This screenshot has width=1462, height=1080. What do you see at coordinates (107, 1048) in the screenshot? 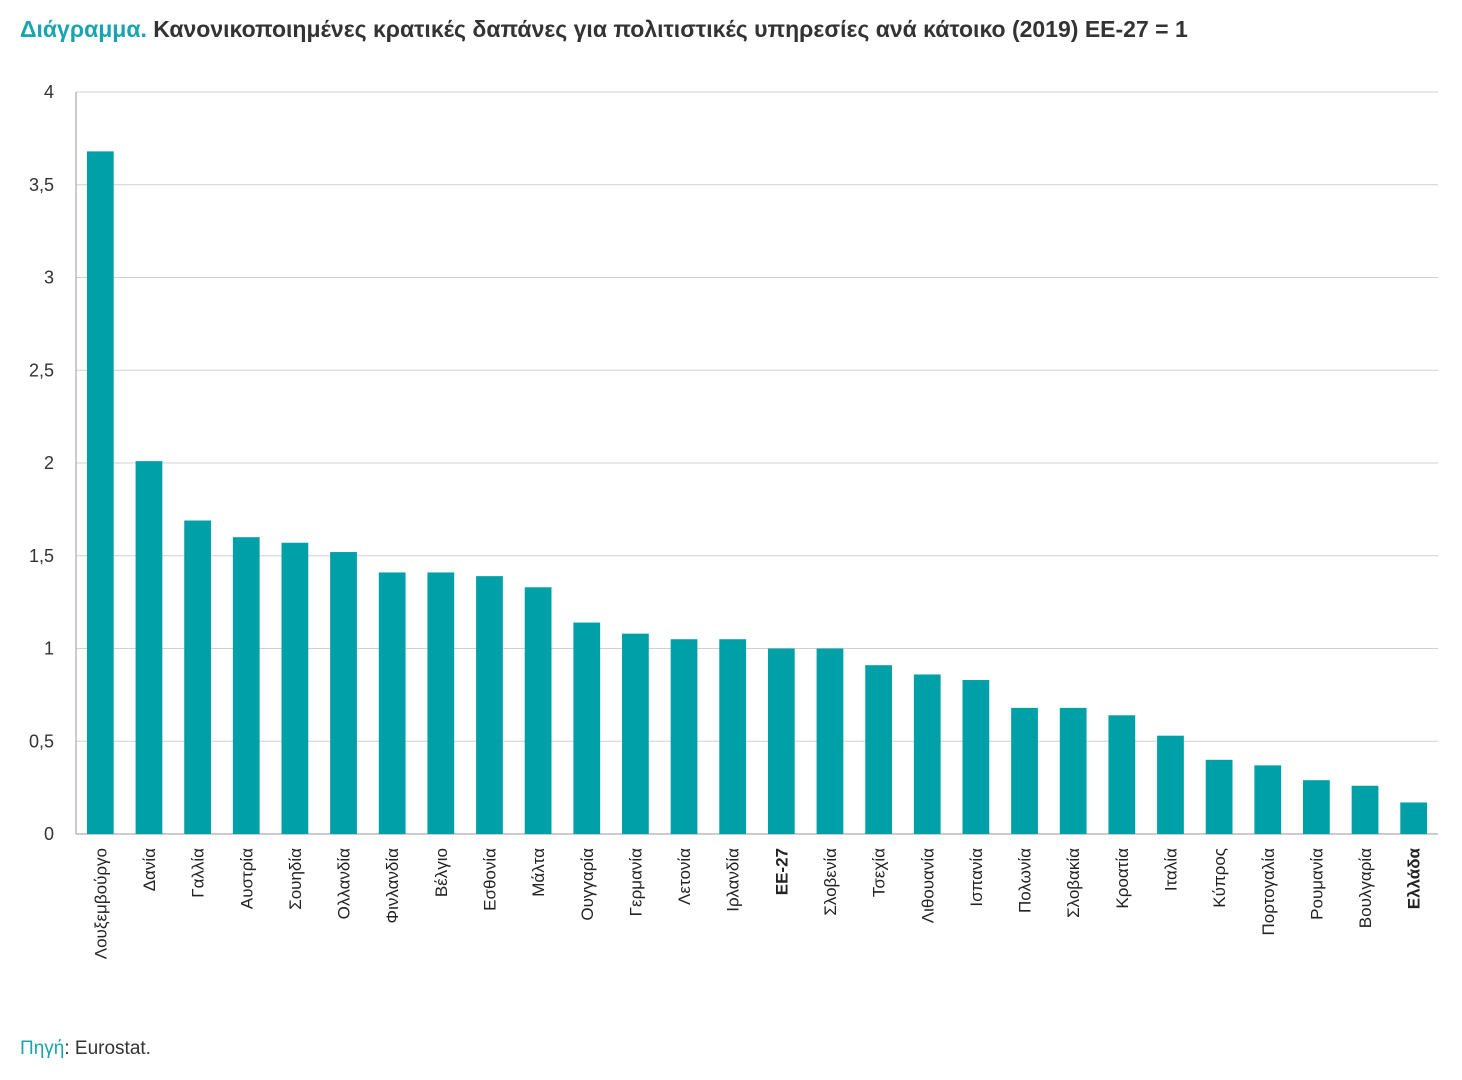
I see `source-text: : Eurostat.` at bounding box center [107, 1048].